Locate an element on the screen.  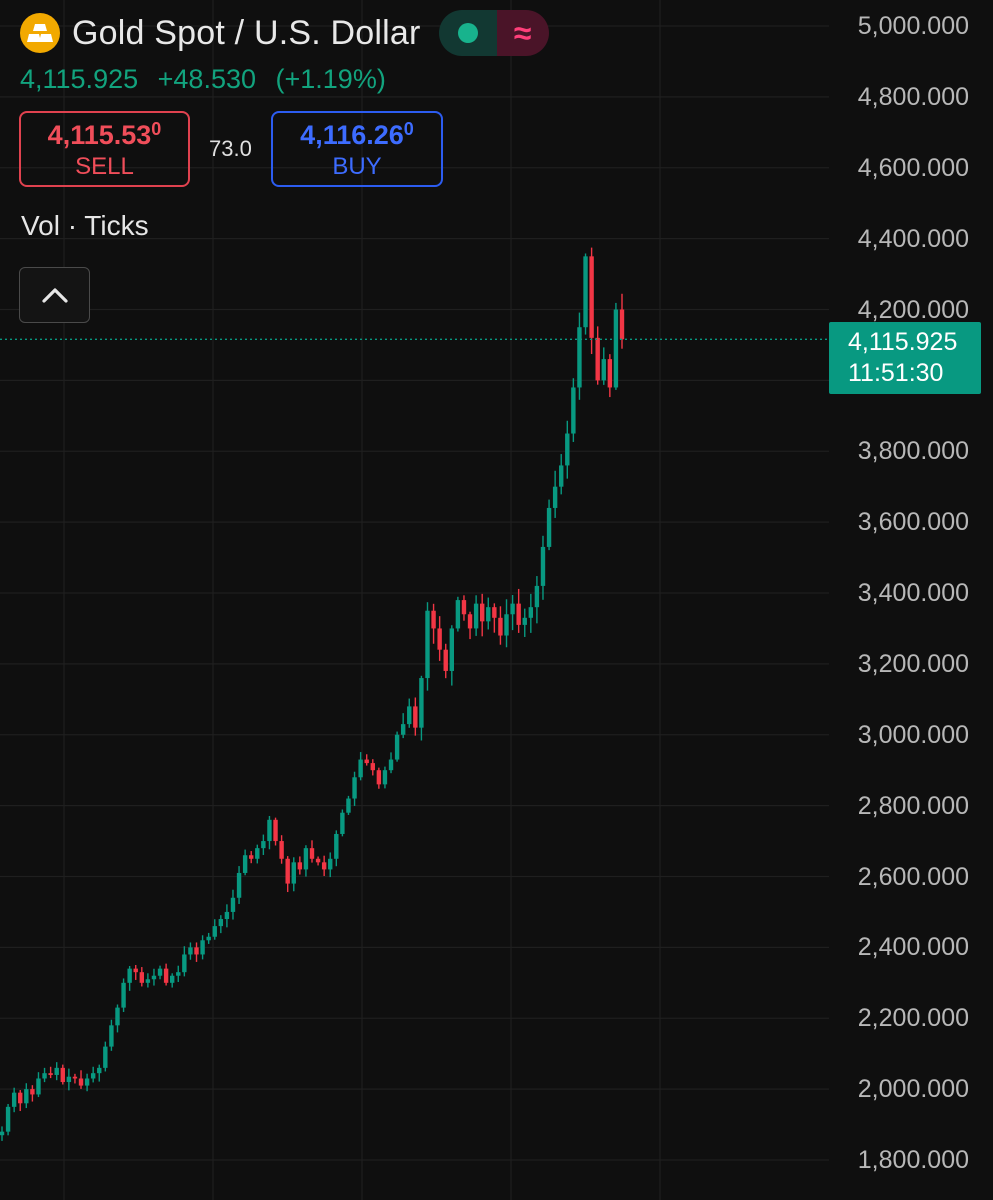
collapse-legend-button is located at coordinates (54, 295).